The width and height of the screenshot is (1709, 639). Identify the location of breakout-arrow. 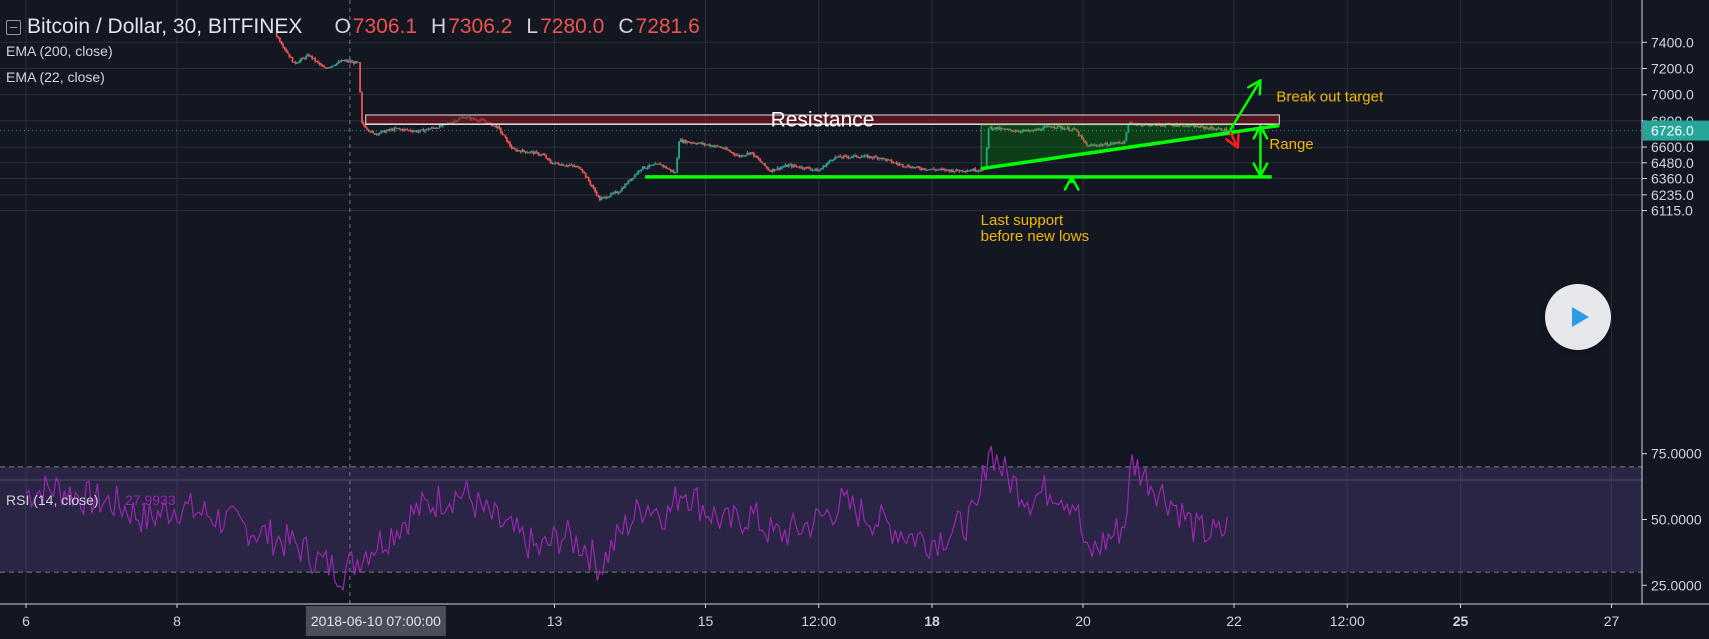
(1245, 105).